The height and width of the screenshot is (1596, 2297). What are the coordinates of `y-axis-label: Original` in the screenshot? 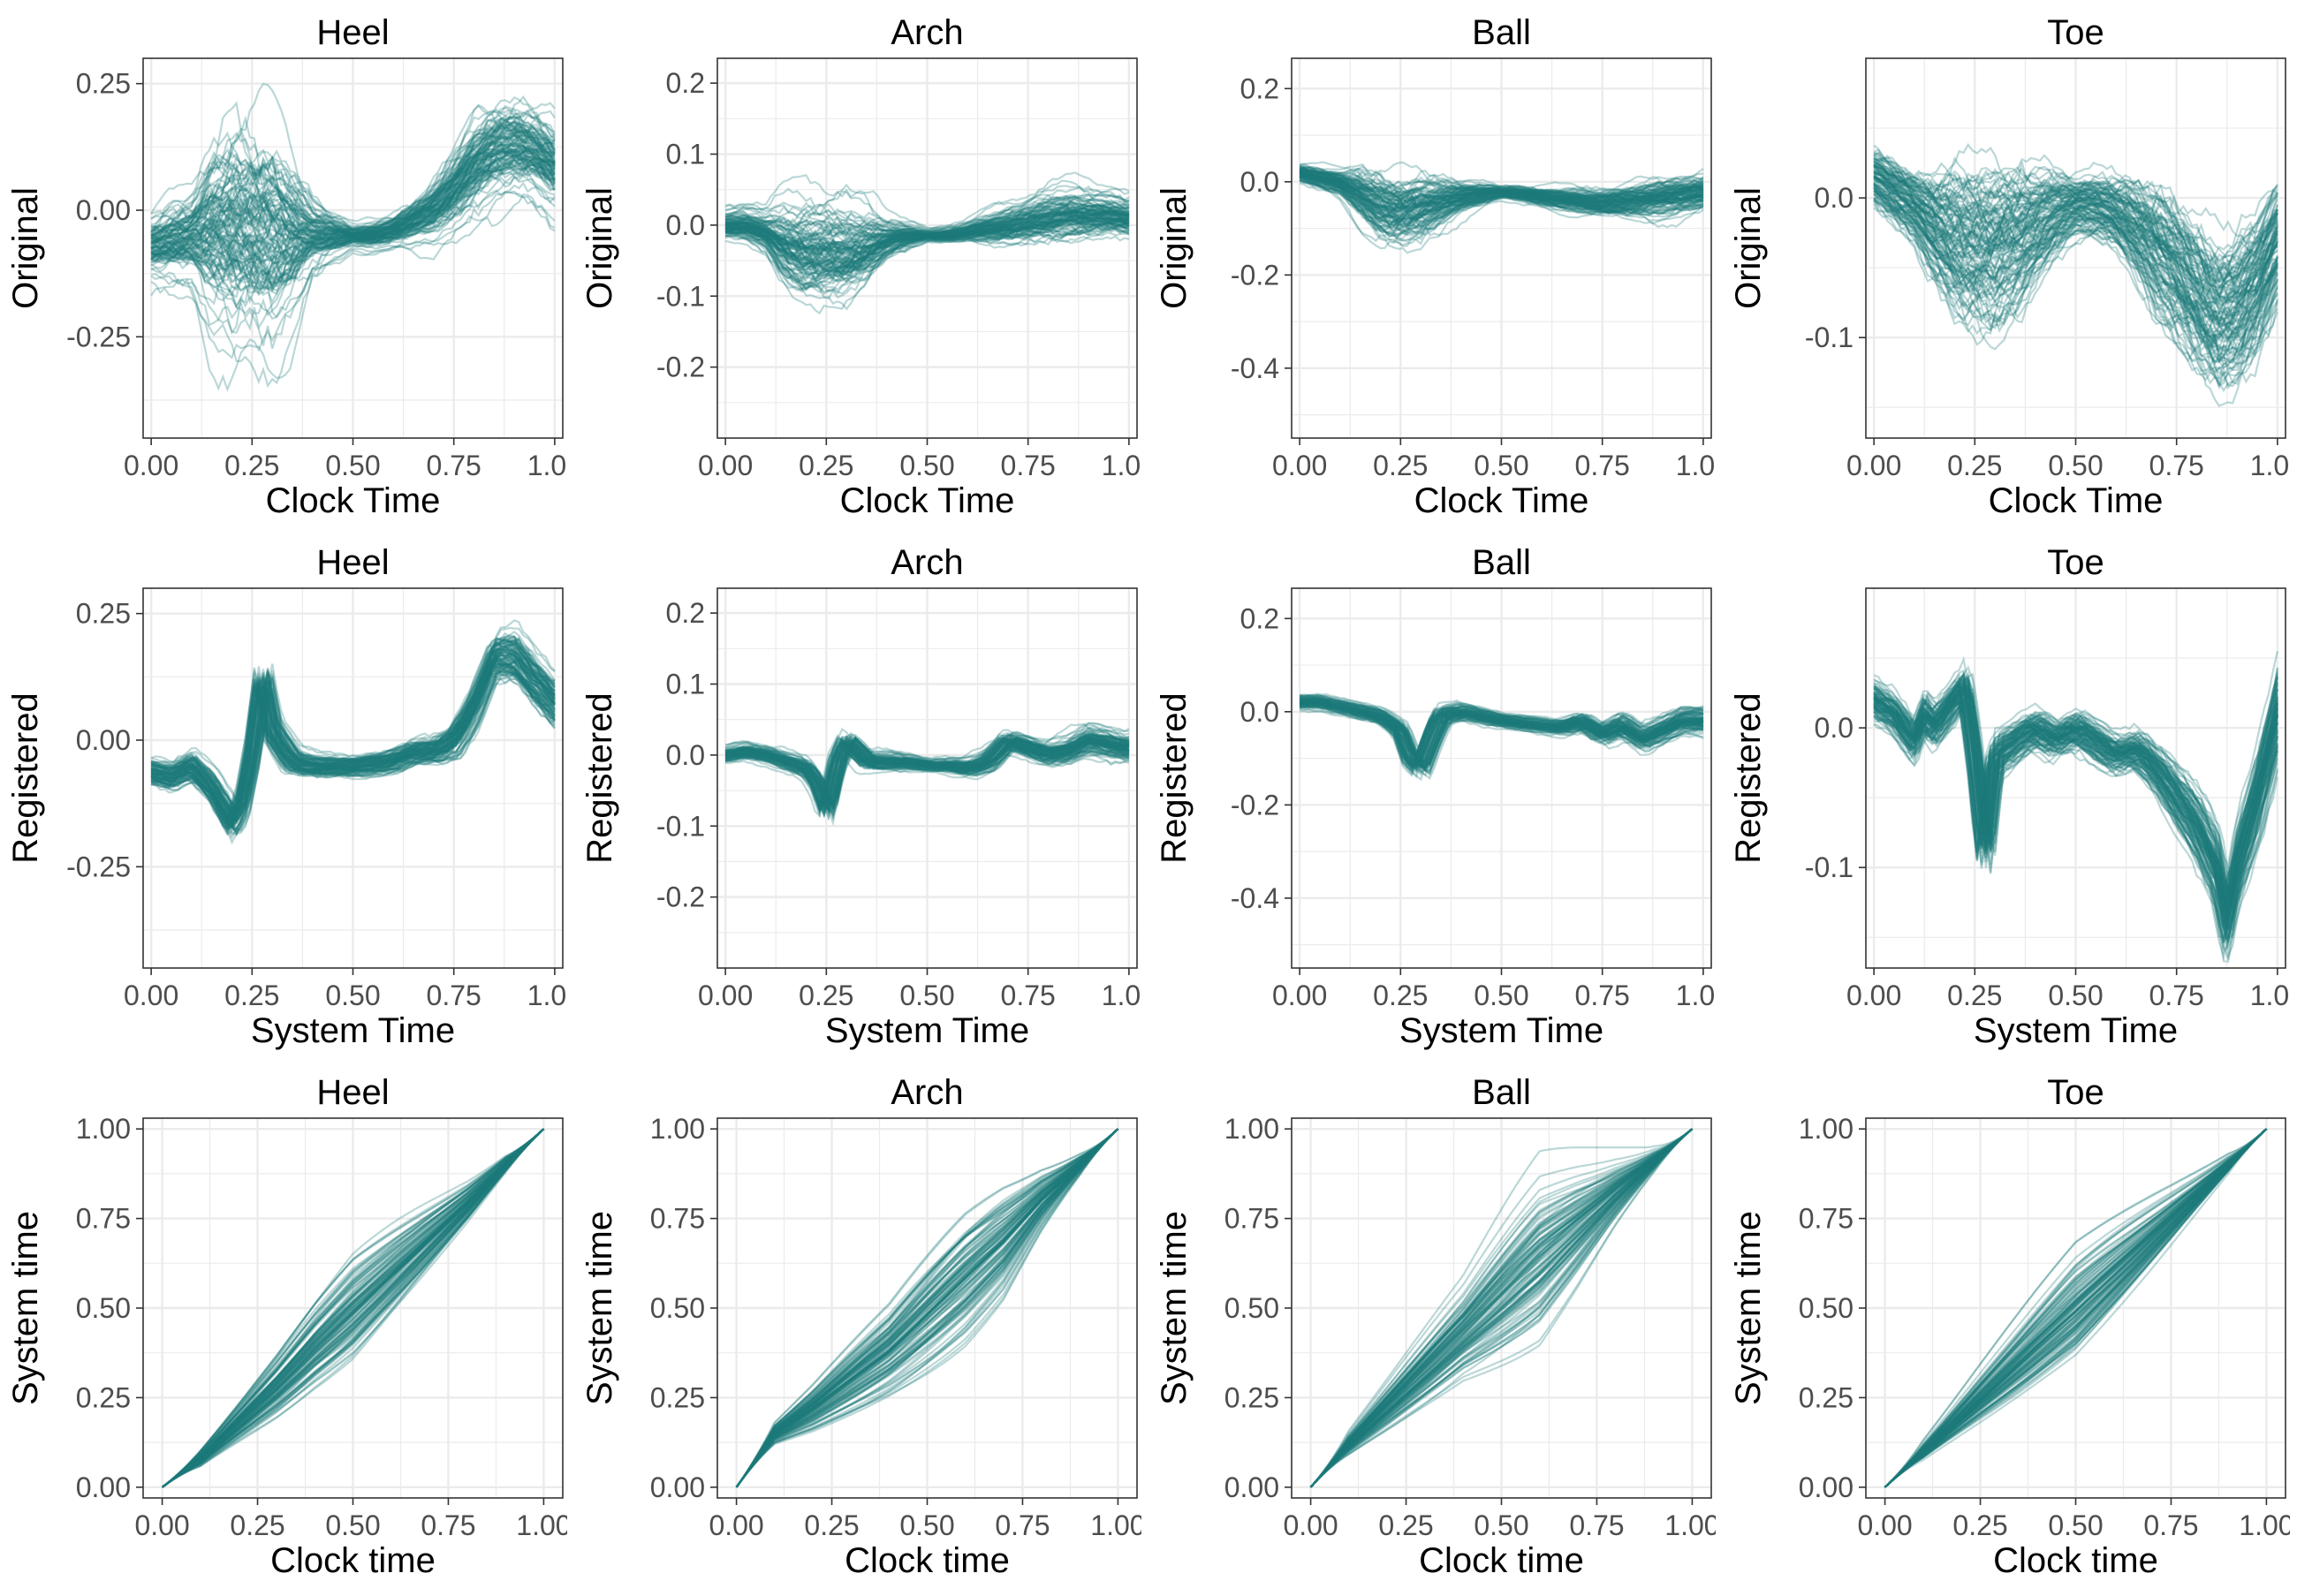 It's located at (1748, 248).